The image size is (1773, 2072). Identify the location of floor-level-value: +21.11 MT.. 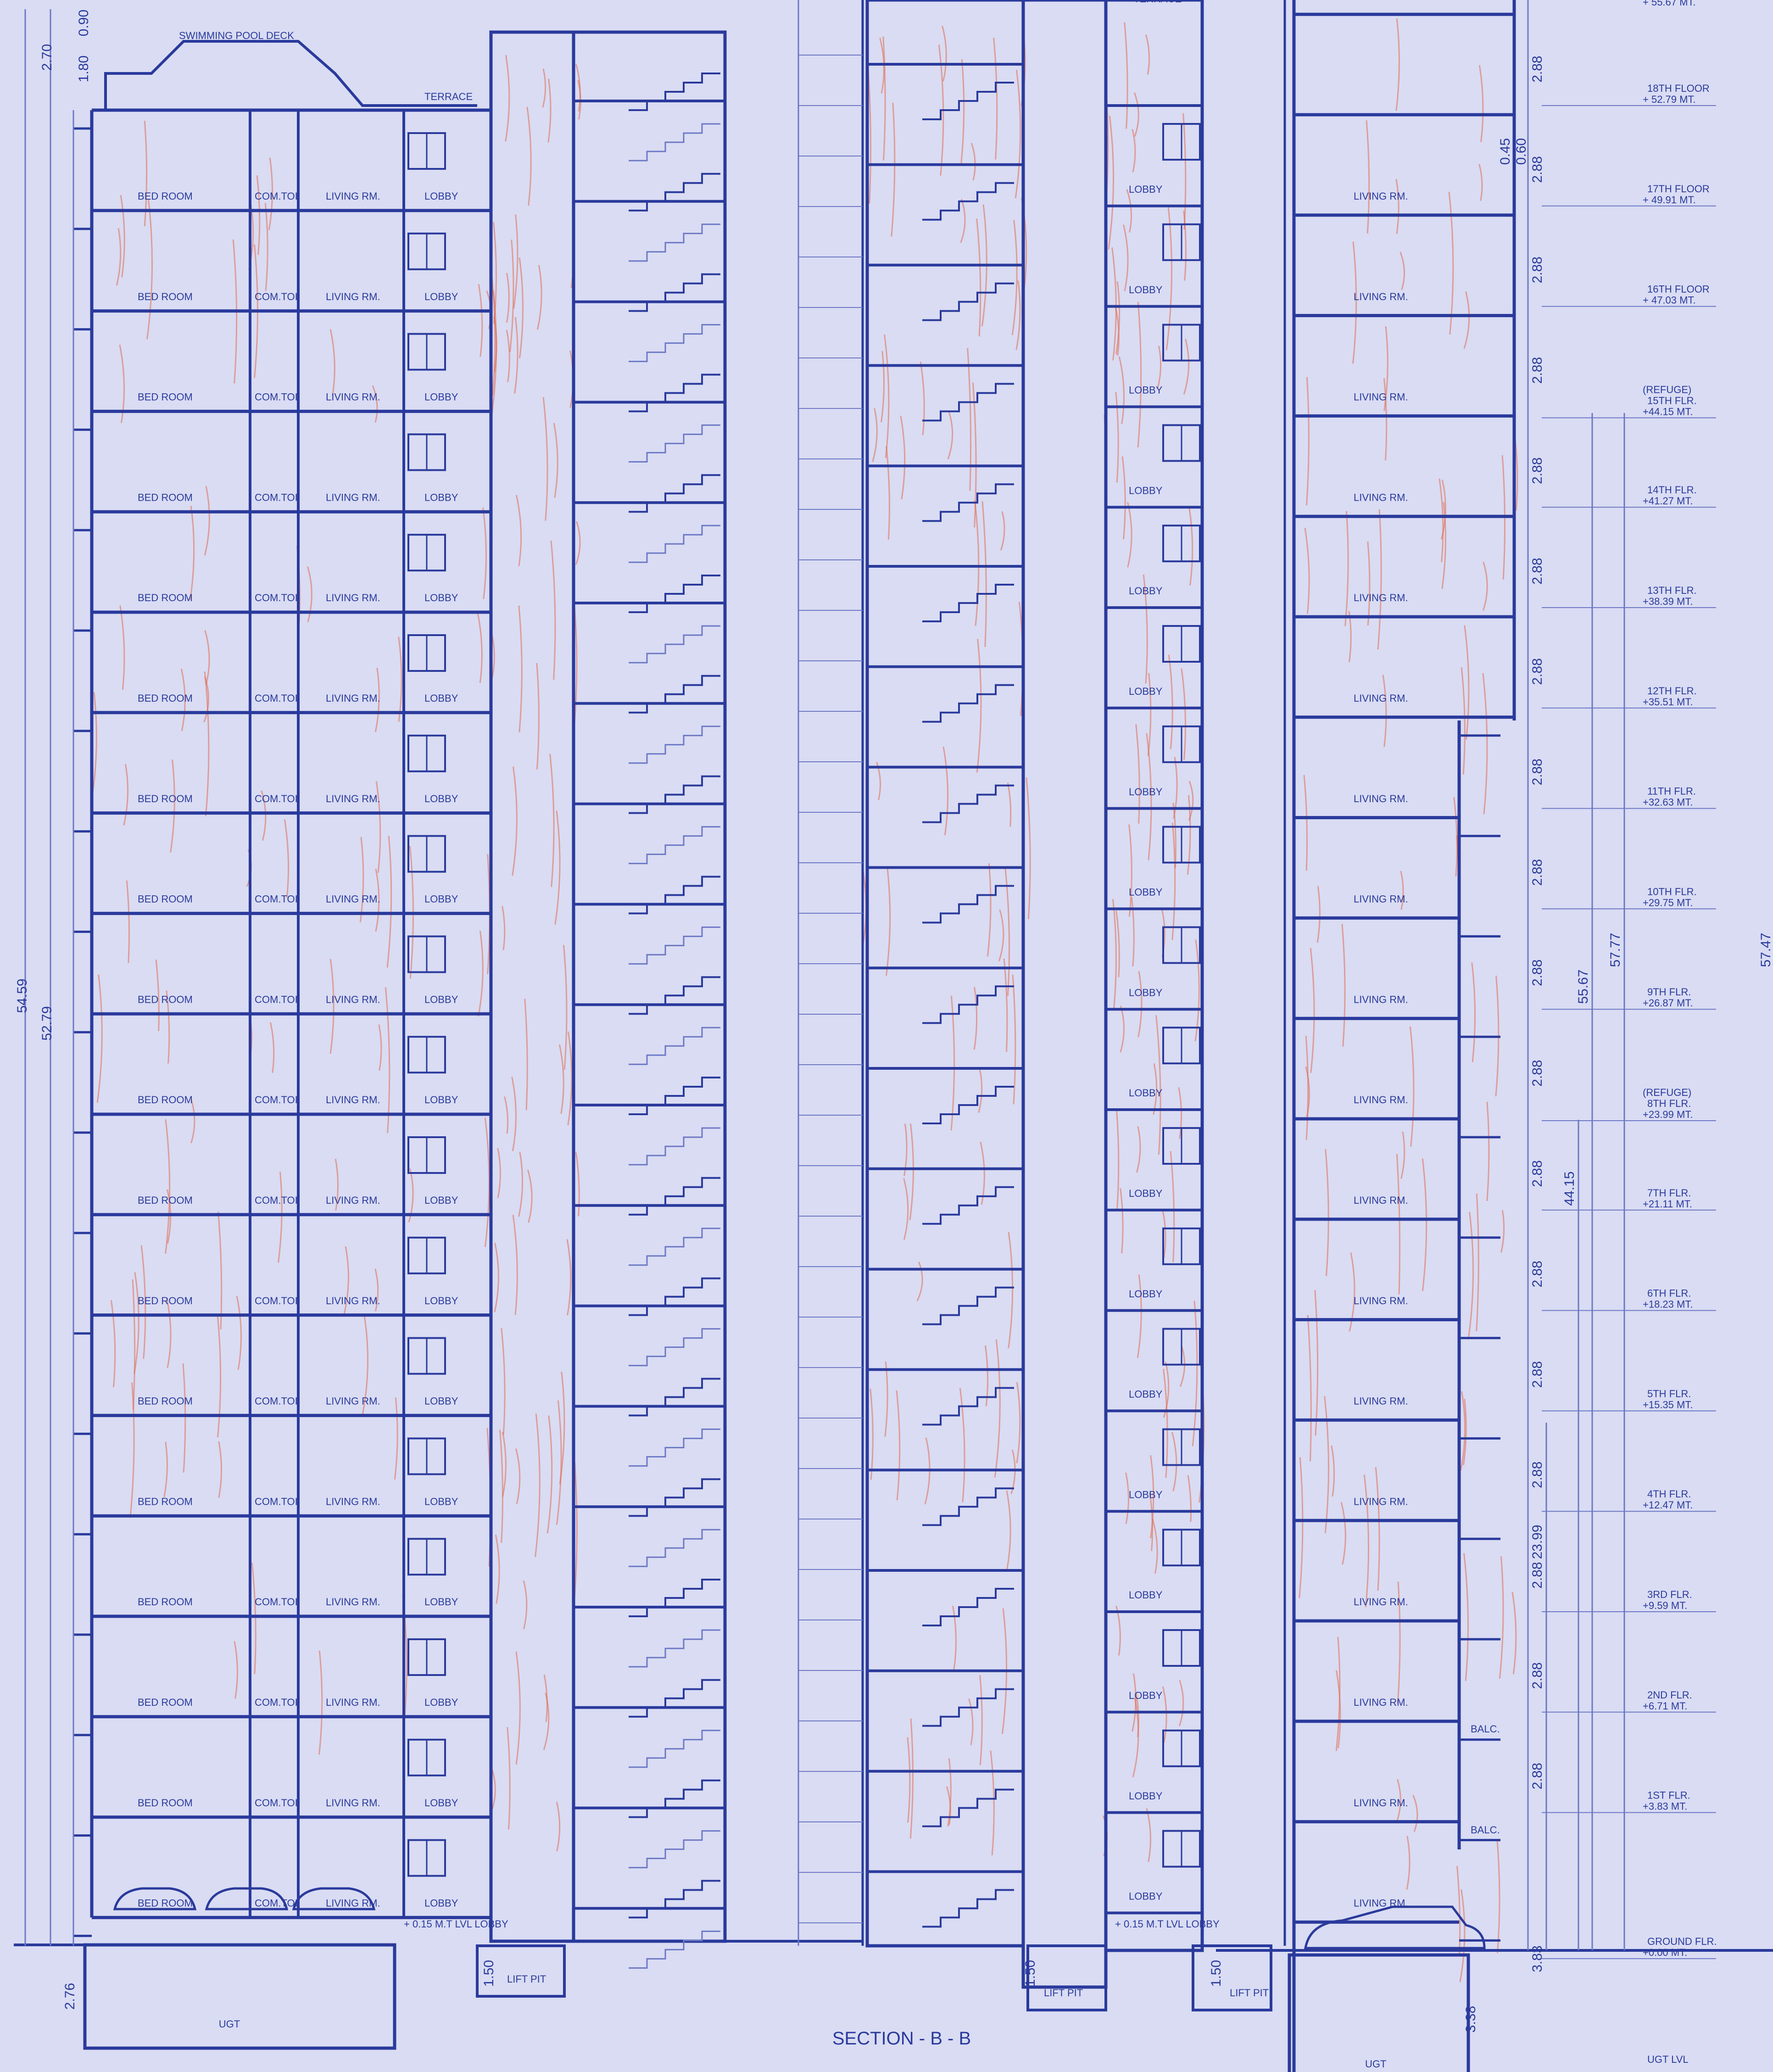
(1668, 1204).